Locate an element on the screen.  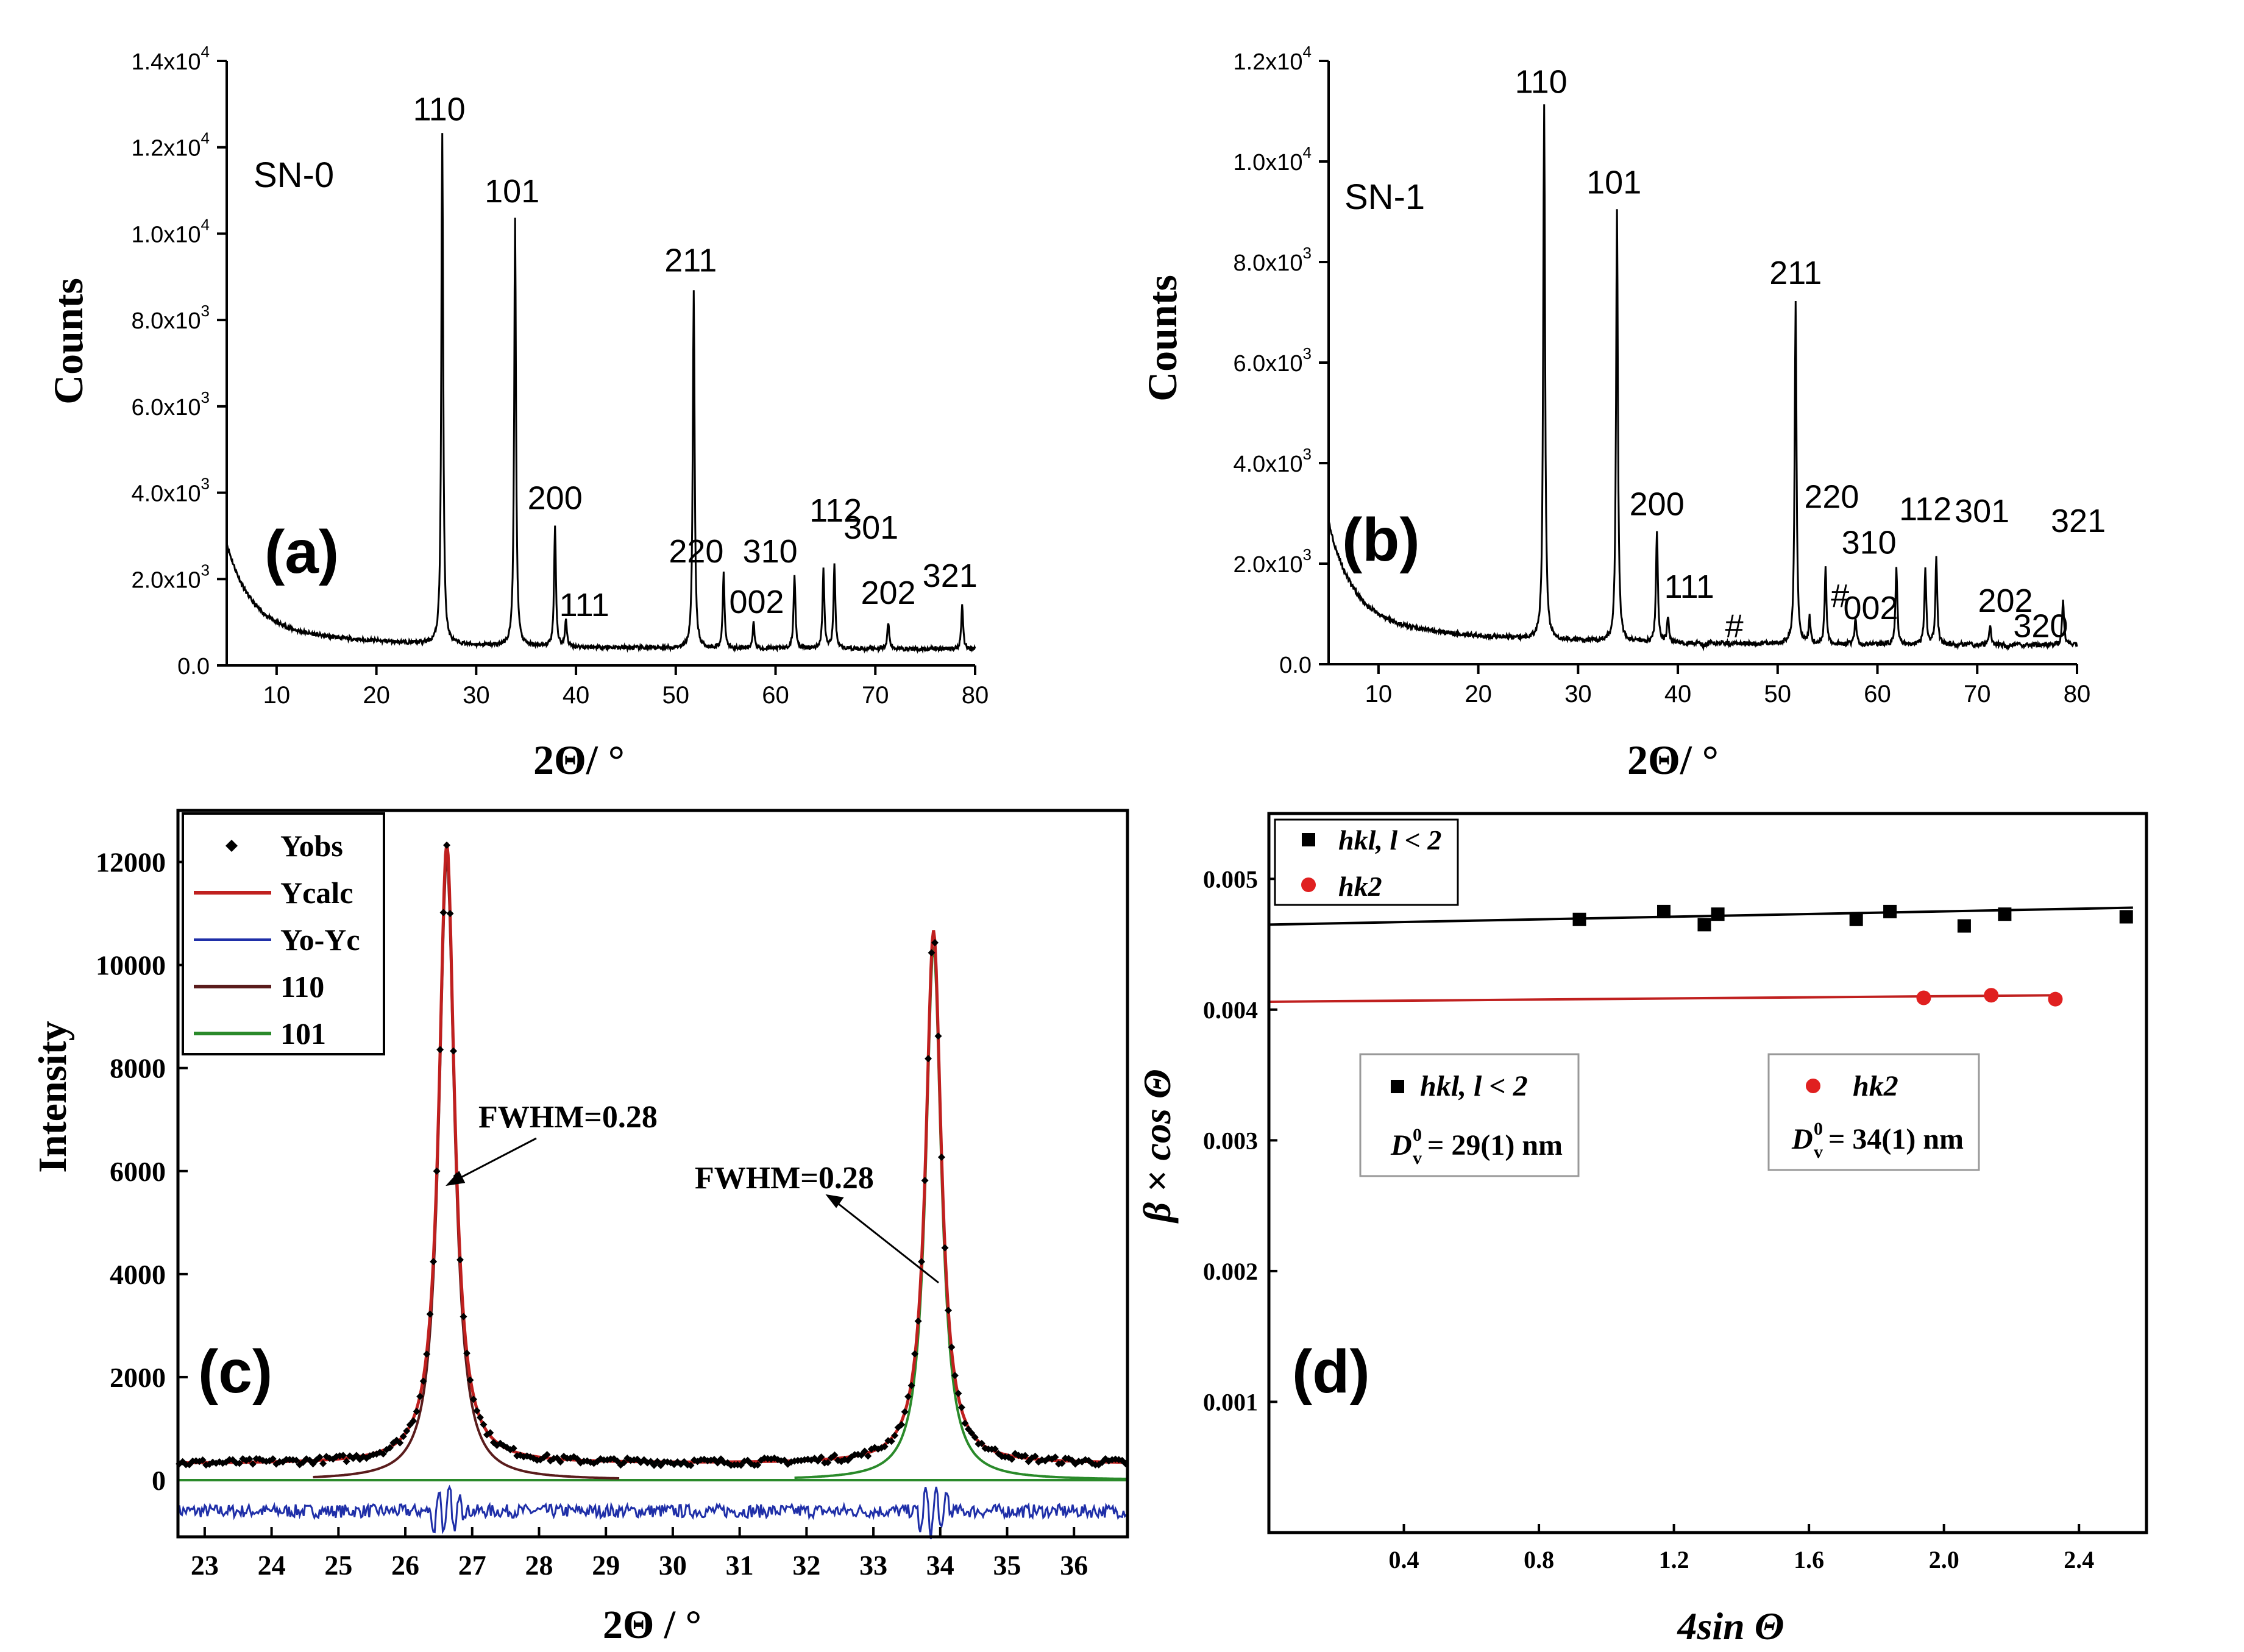
peak-label-321: 321 is located at coordinates (2078, 521).